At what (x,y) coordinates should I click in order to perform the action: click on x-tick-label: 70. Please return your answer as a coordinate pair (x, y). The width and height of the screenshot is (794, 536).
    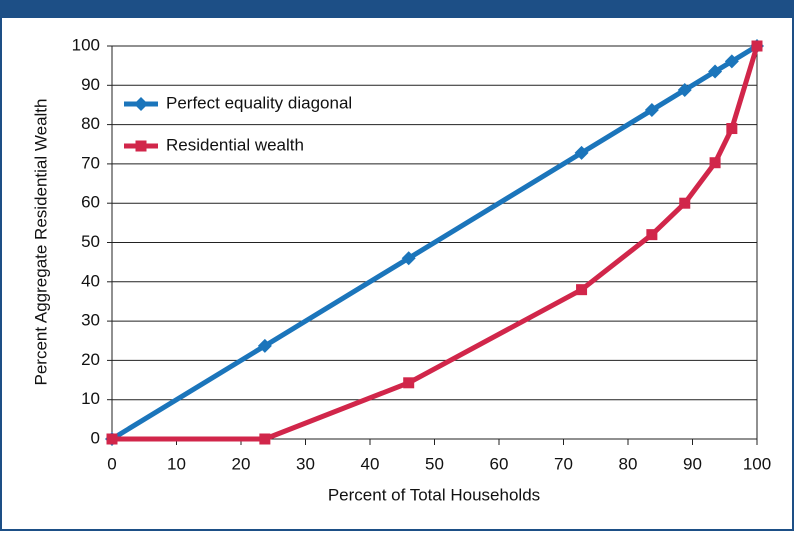
    Looking at the image, I should click on (563, 463).